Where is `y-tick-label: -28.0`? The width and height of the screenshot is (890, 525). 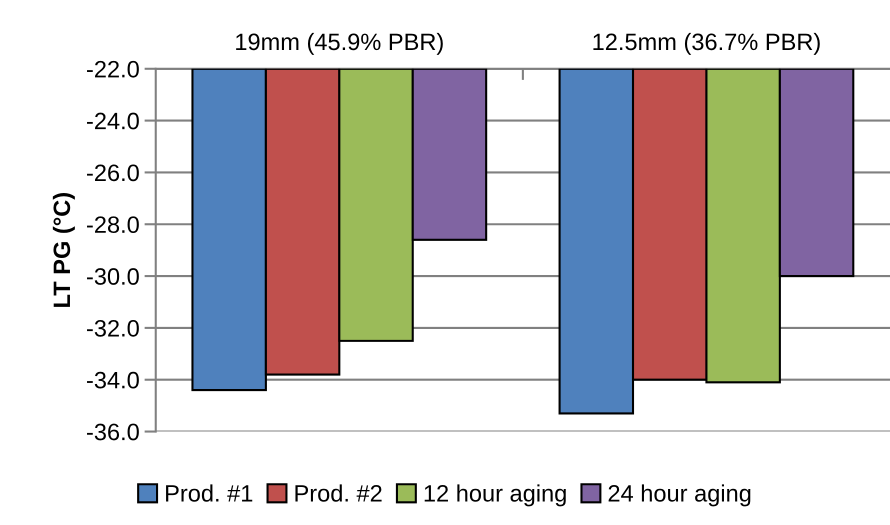
y-tick-label: -28.0 is located at coordinates (113, 225).